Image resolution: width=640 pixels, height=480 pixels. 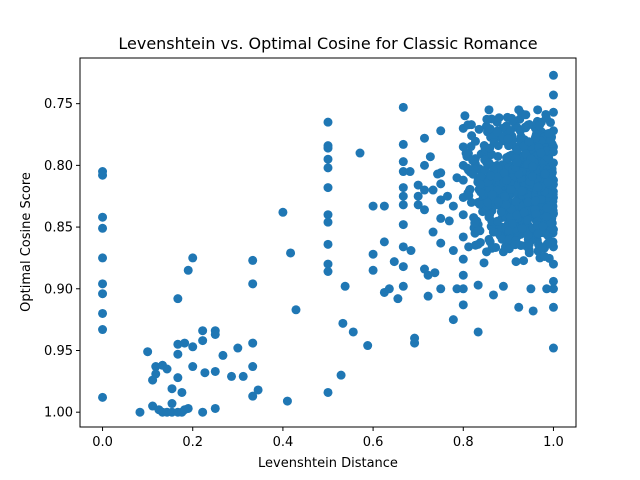 I want to click on x-tick-label: 0.6, so click(x=373, y=442).